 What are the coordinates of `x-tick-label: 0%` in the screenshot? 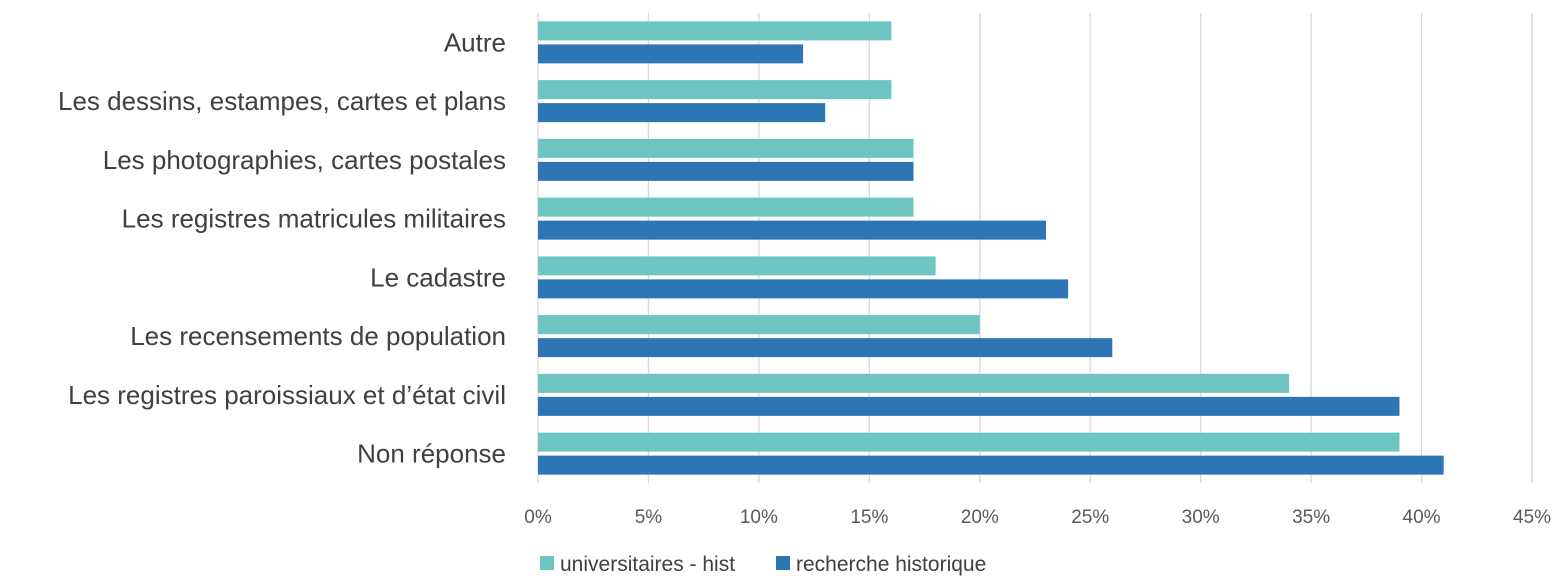 It's located at (538, 517).